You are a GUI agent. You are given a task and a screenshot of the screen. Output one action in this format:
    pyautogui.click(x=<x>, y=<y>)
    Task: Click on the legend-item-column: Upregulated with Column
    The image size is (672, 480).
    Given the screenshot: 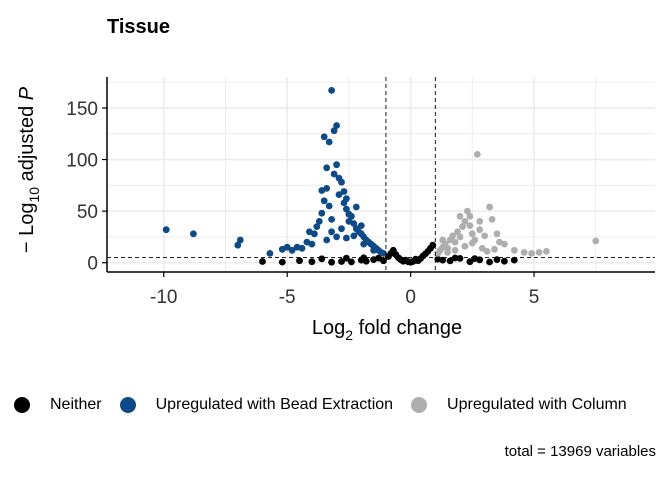 What is the action you would take?
    pyautogui.click(x=519, y=405)
    